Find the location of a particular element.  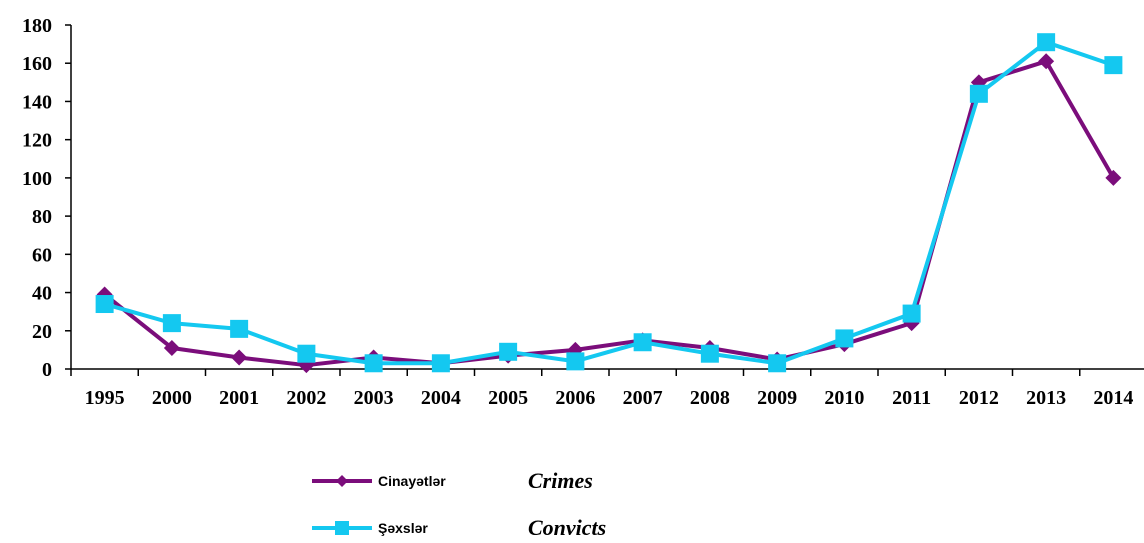

y-tick-label: 120 is located at coordinates (37, 141).